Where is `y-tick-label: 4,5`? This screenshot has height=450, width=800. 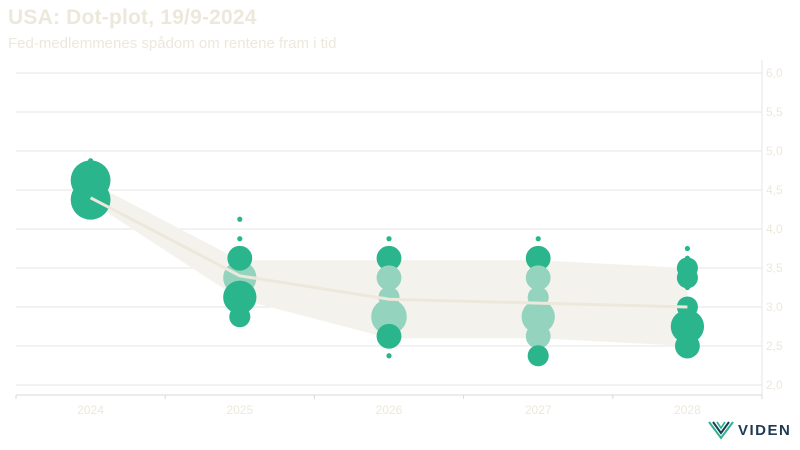
y-tick-label: 4,5 is located at coordinates (774, 190).